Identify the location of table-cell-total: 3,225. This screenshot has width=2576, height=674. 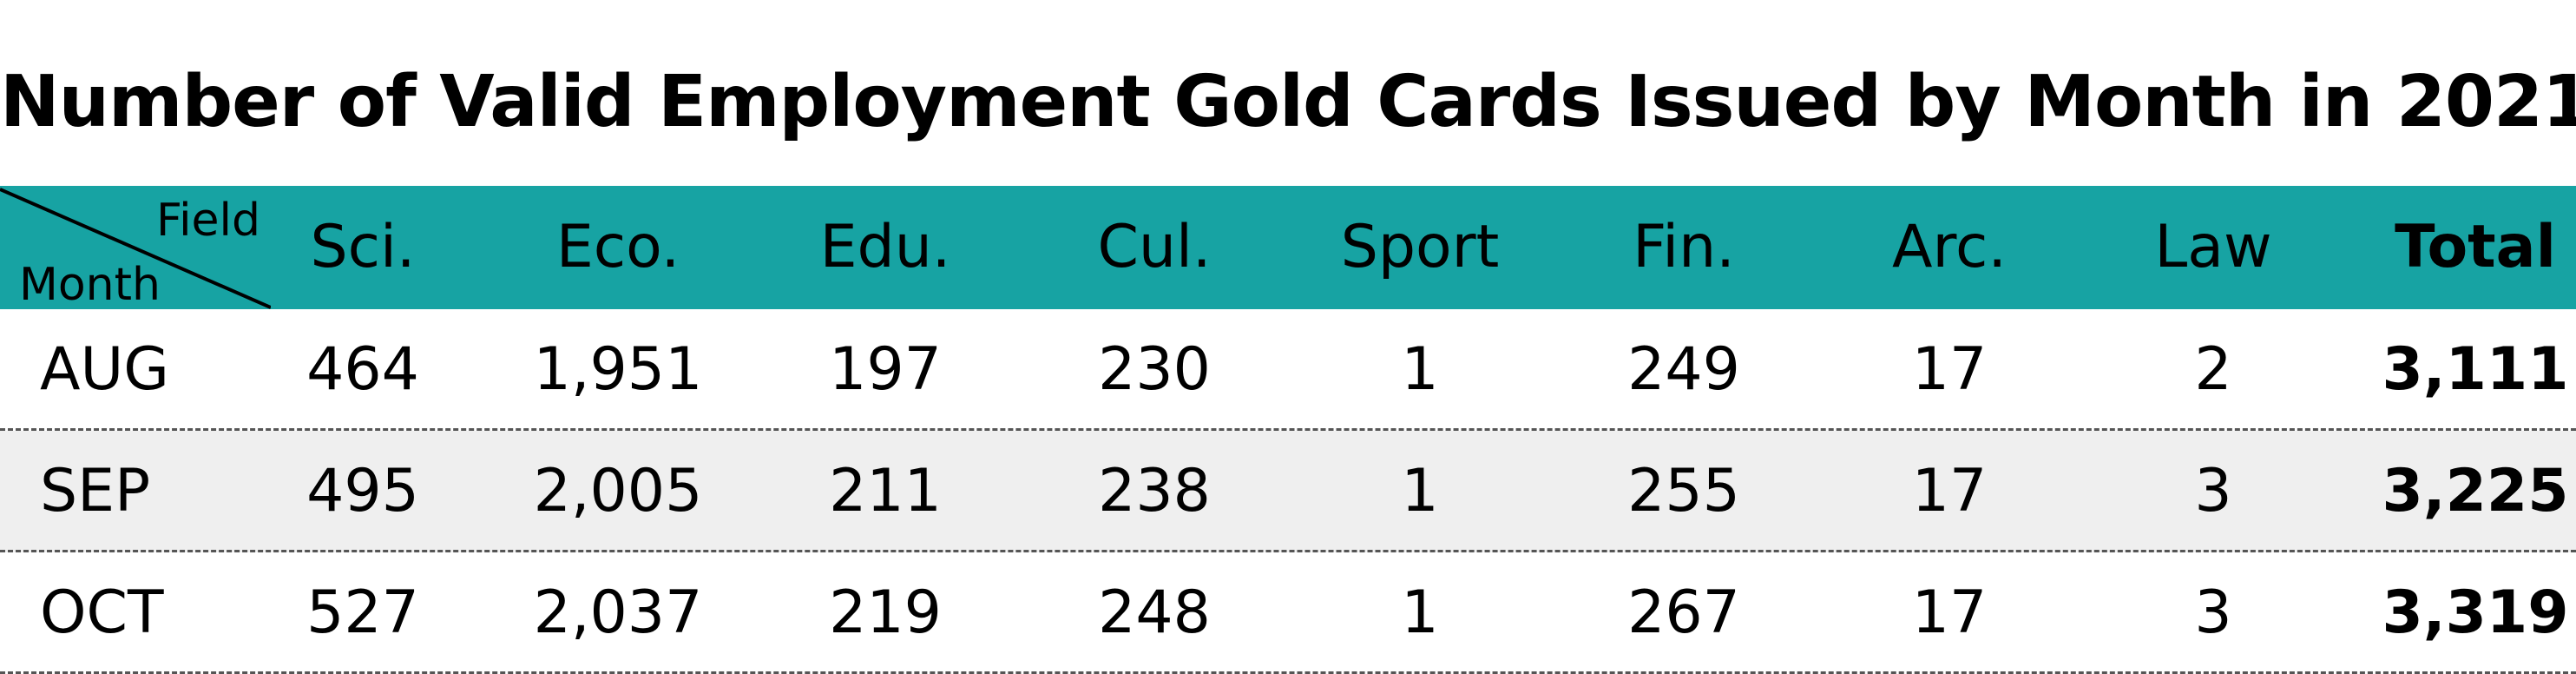
(2475, 491).